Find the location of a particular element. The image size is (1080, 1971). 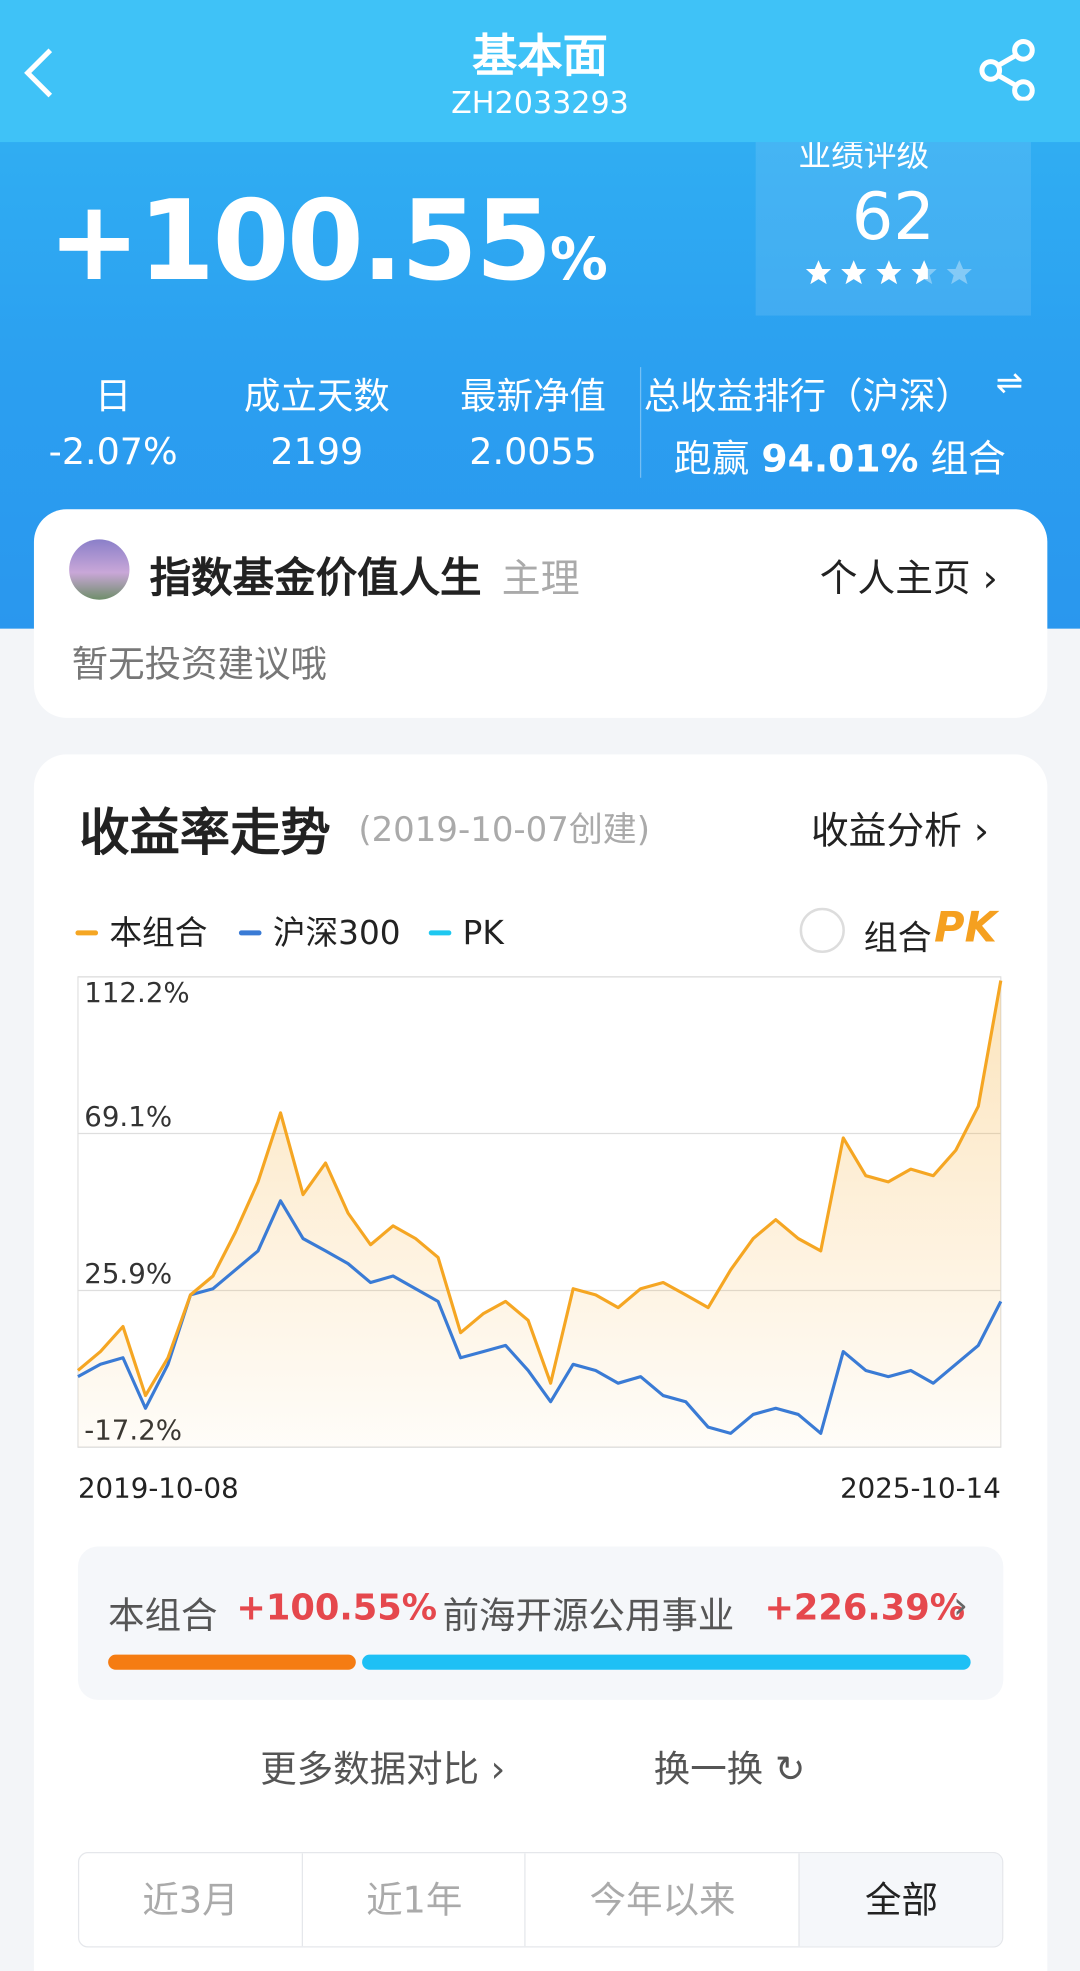

stat-value: 2.0055 is located at coordinates (533, 451).